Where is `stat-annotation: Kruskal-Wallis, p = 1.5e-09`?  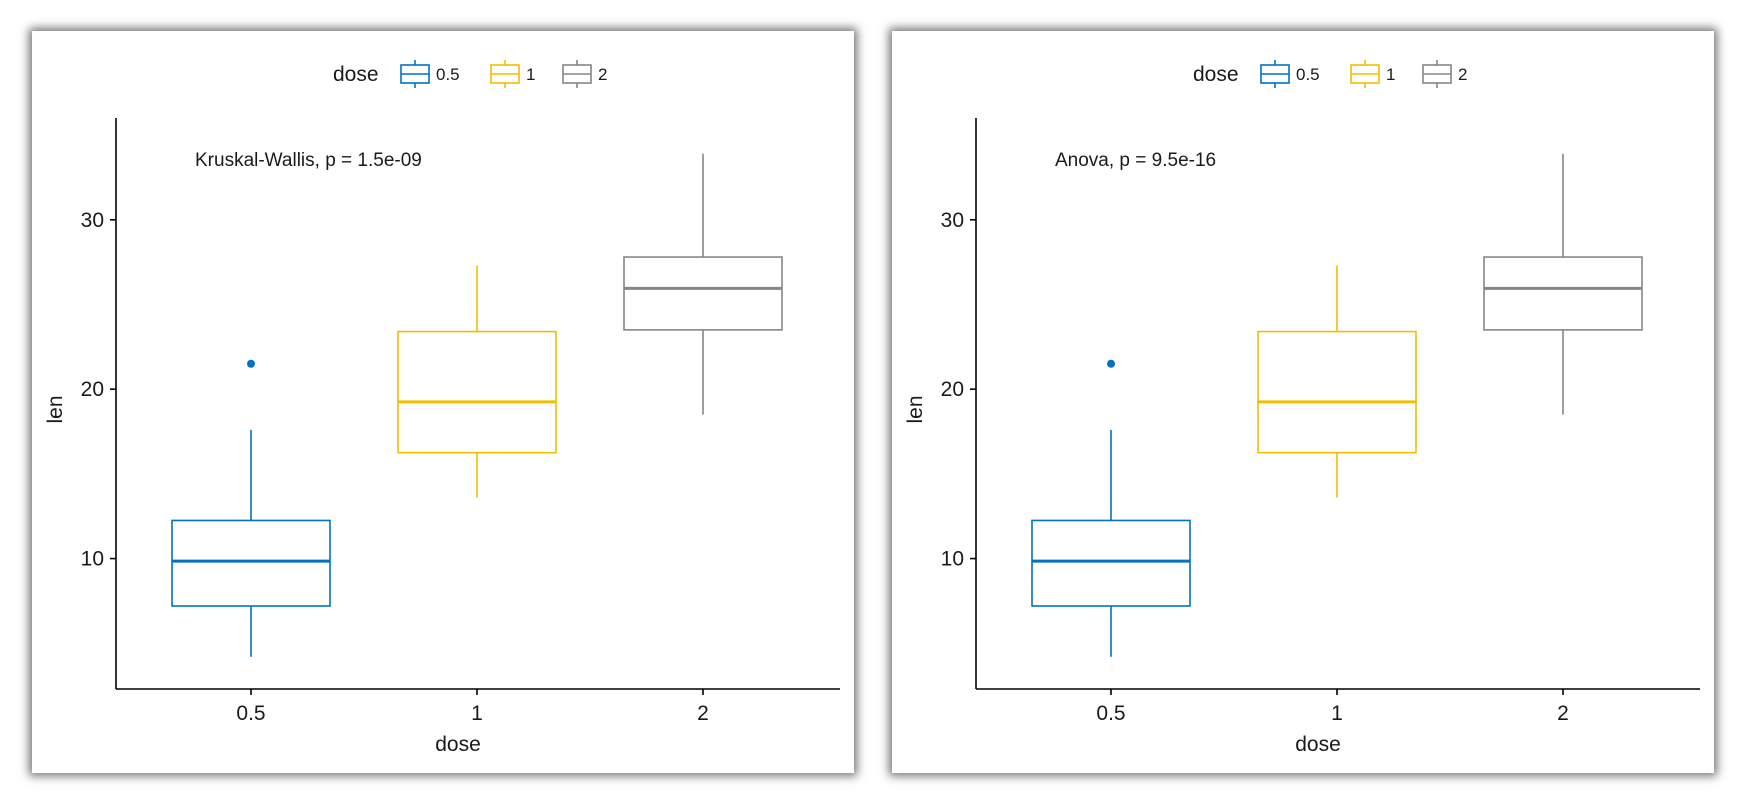 stat-annotation: Kruskal-Wallis, p = 1.5e-09 is located at coordinates (308, 160).